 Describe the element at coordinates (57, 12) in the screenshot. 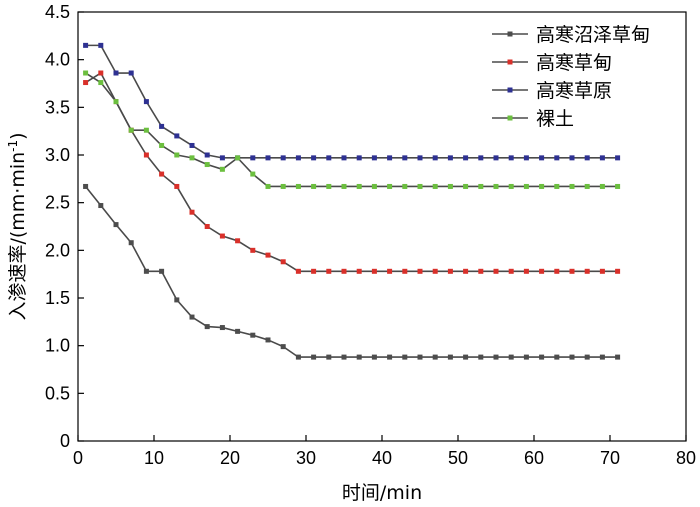

I see `y-tick-label: 4.5` at that location.